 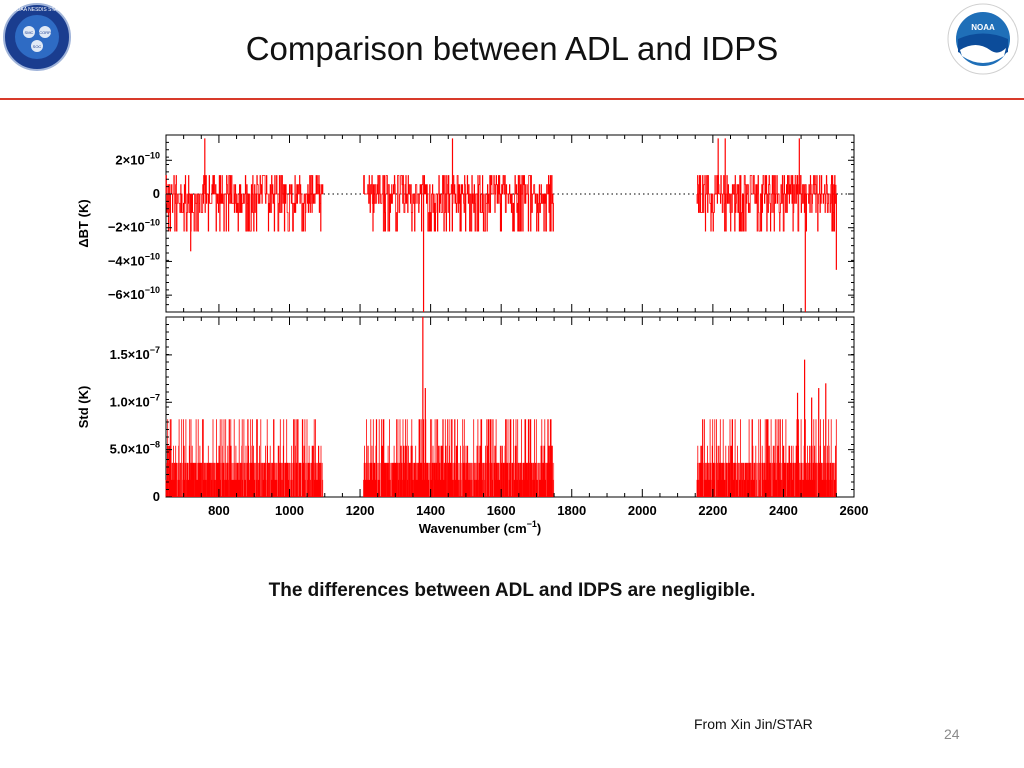 What do you see at coordinates (952, 734) in the screenshot?
I see `page-number: 24` at bounding box center [952, 734].